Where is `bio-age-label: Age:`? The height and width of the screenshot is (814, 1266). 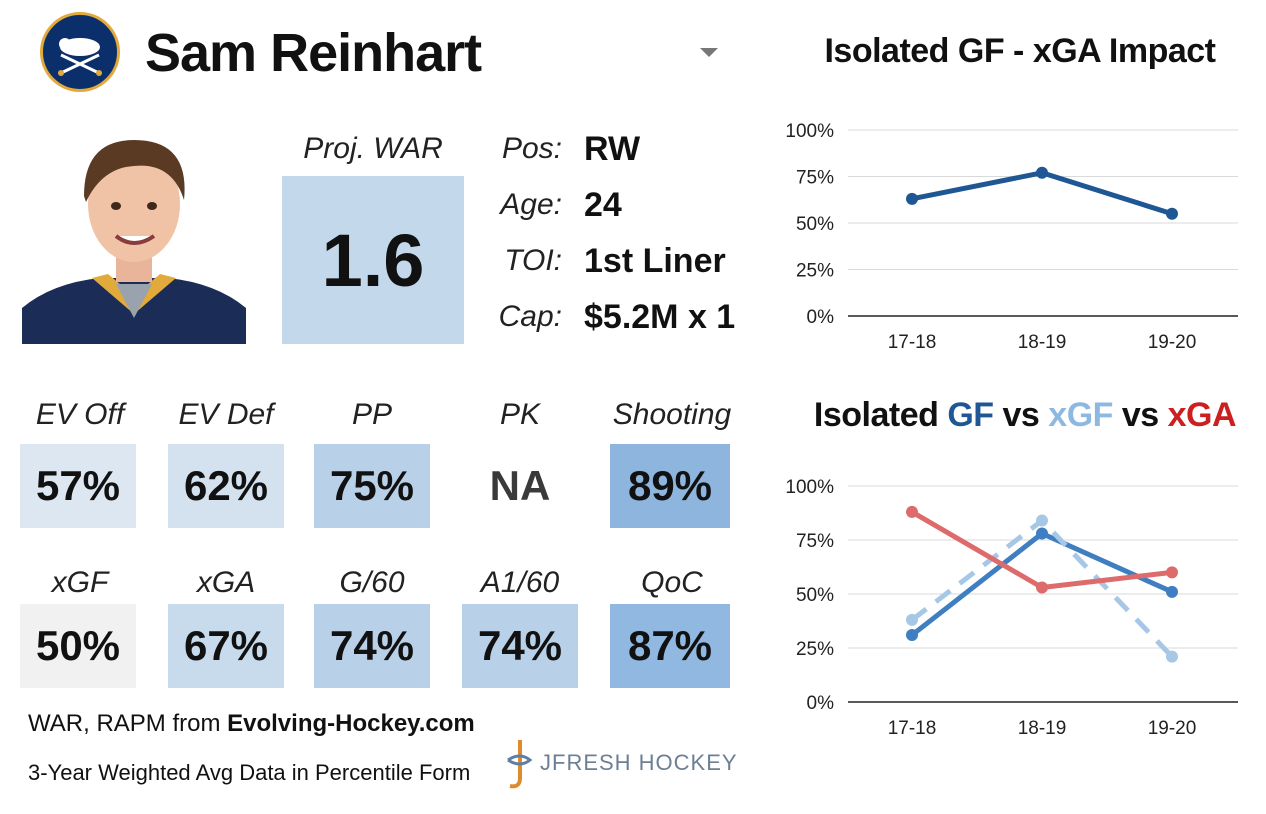
bio-age-label: Age: is located at coordinates (531, 204).